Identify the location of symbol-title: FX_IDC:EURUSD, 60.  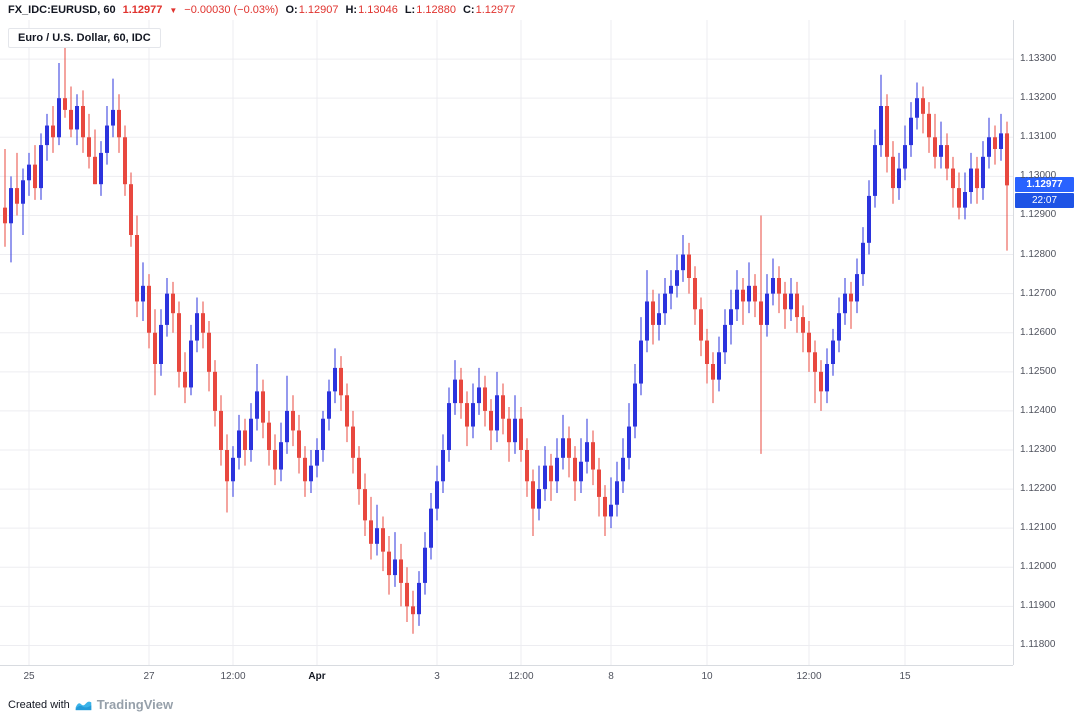
(62, 10).